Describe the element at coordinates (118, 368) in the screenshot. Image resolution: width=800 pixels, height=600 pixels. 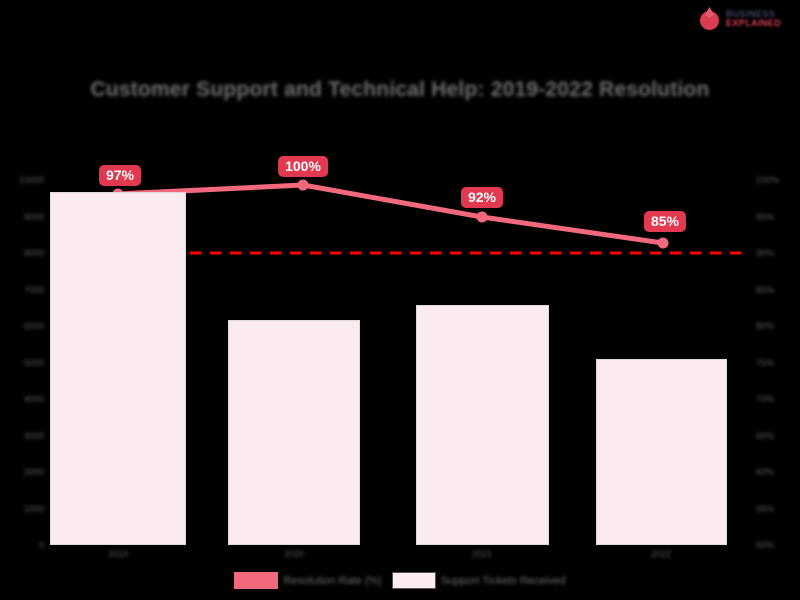
I see `bar-2019` at that location.